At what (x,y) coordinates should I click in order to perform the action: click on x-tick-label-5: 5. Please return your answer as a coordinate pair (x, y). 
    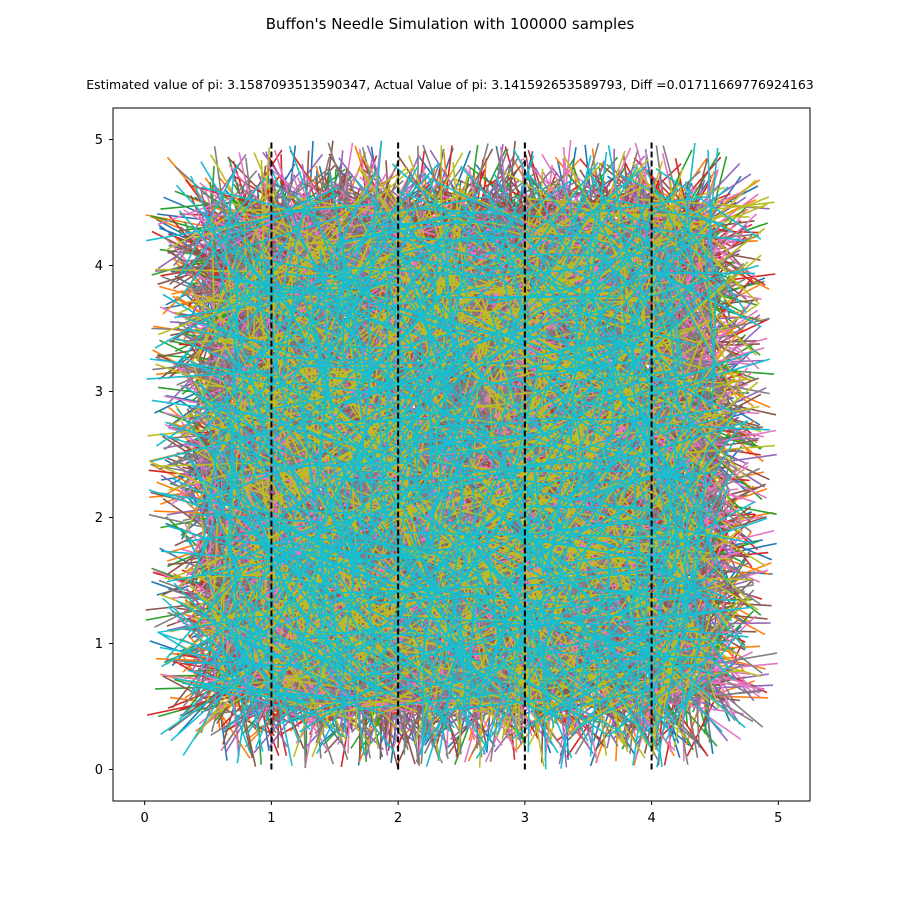
    Looking at the image, I should click on (778, 818).